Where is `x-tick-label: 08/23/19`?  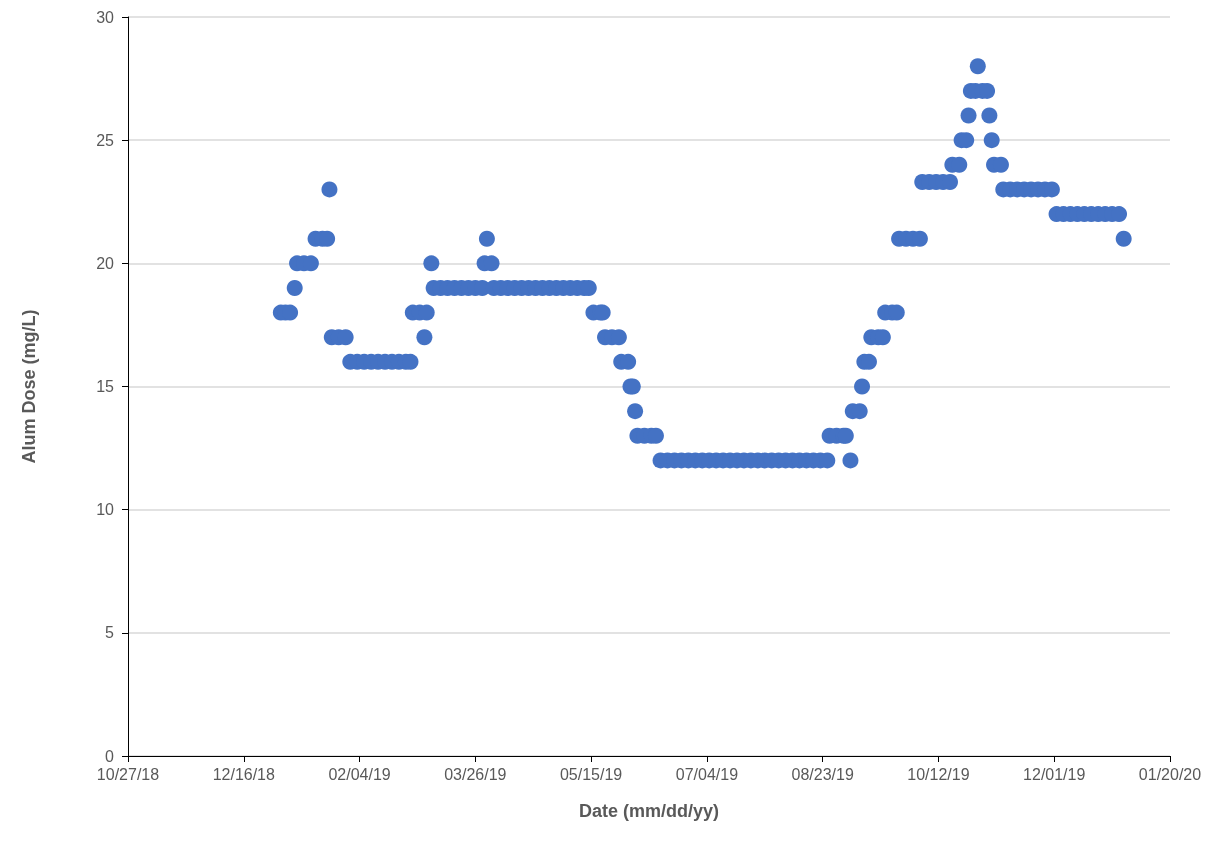 x-tick-label: 08/23/19 is located at coordinates (822, 774).